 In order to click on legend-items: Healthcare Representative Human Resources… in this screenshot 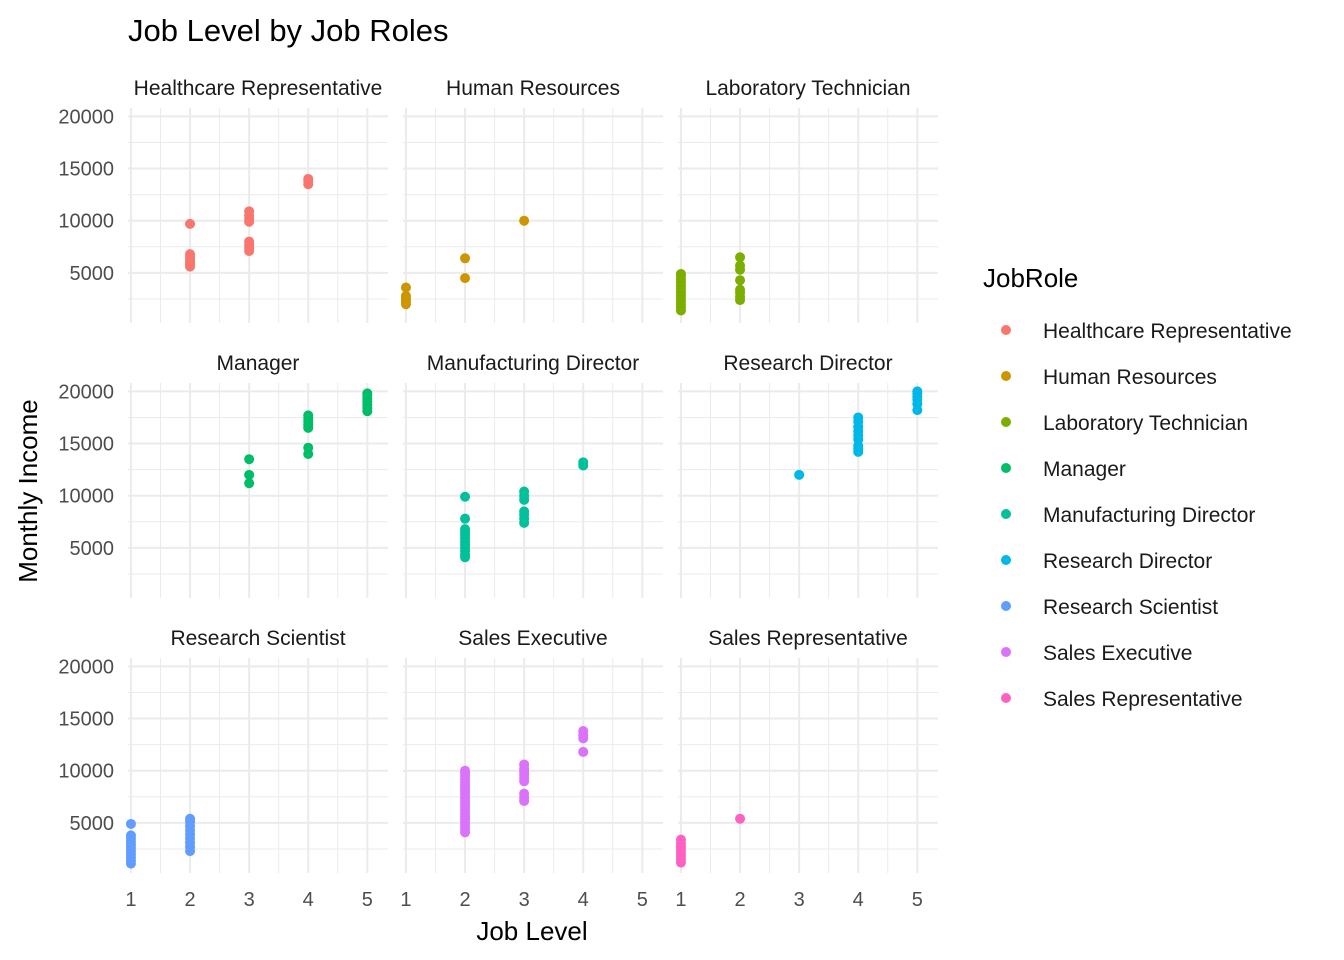, I will do `click(1146, 515)`.